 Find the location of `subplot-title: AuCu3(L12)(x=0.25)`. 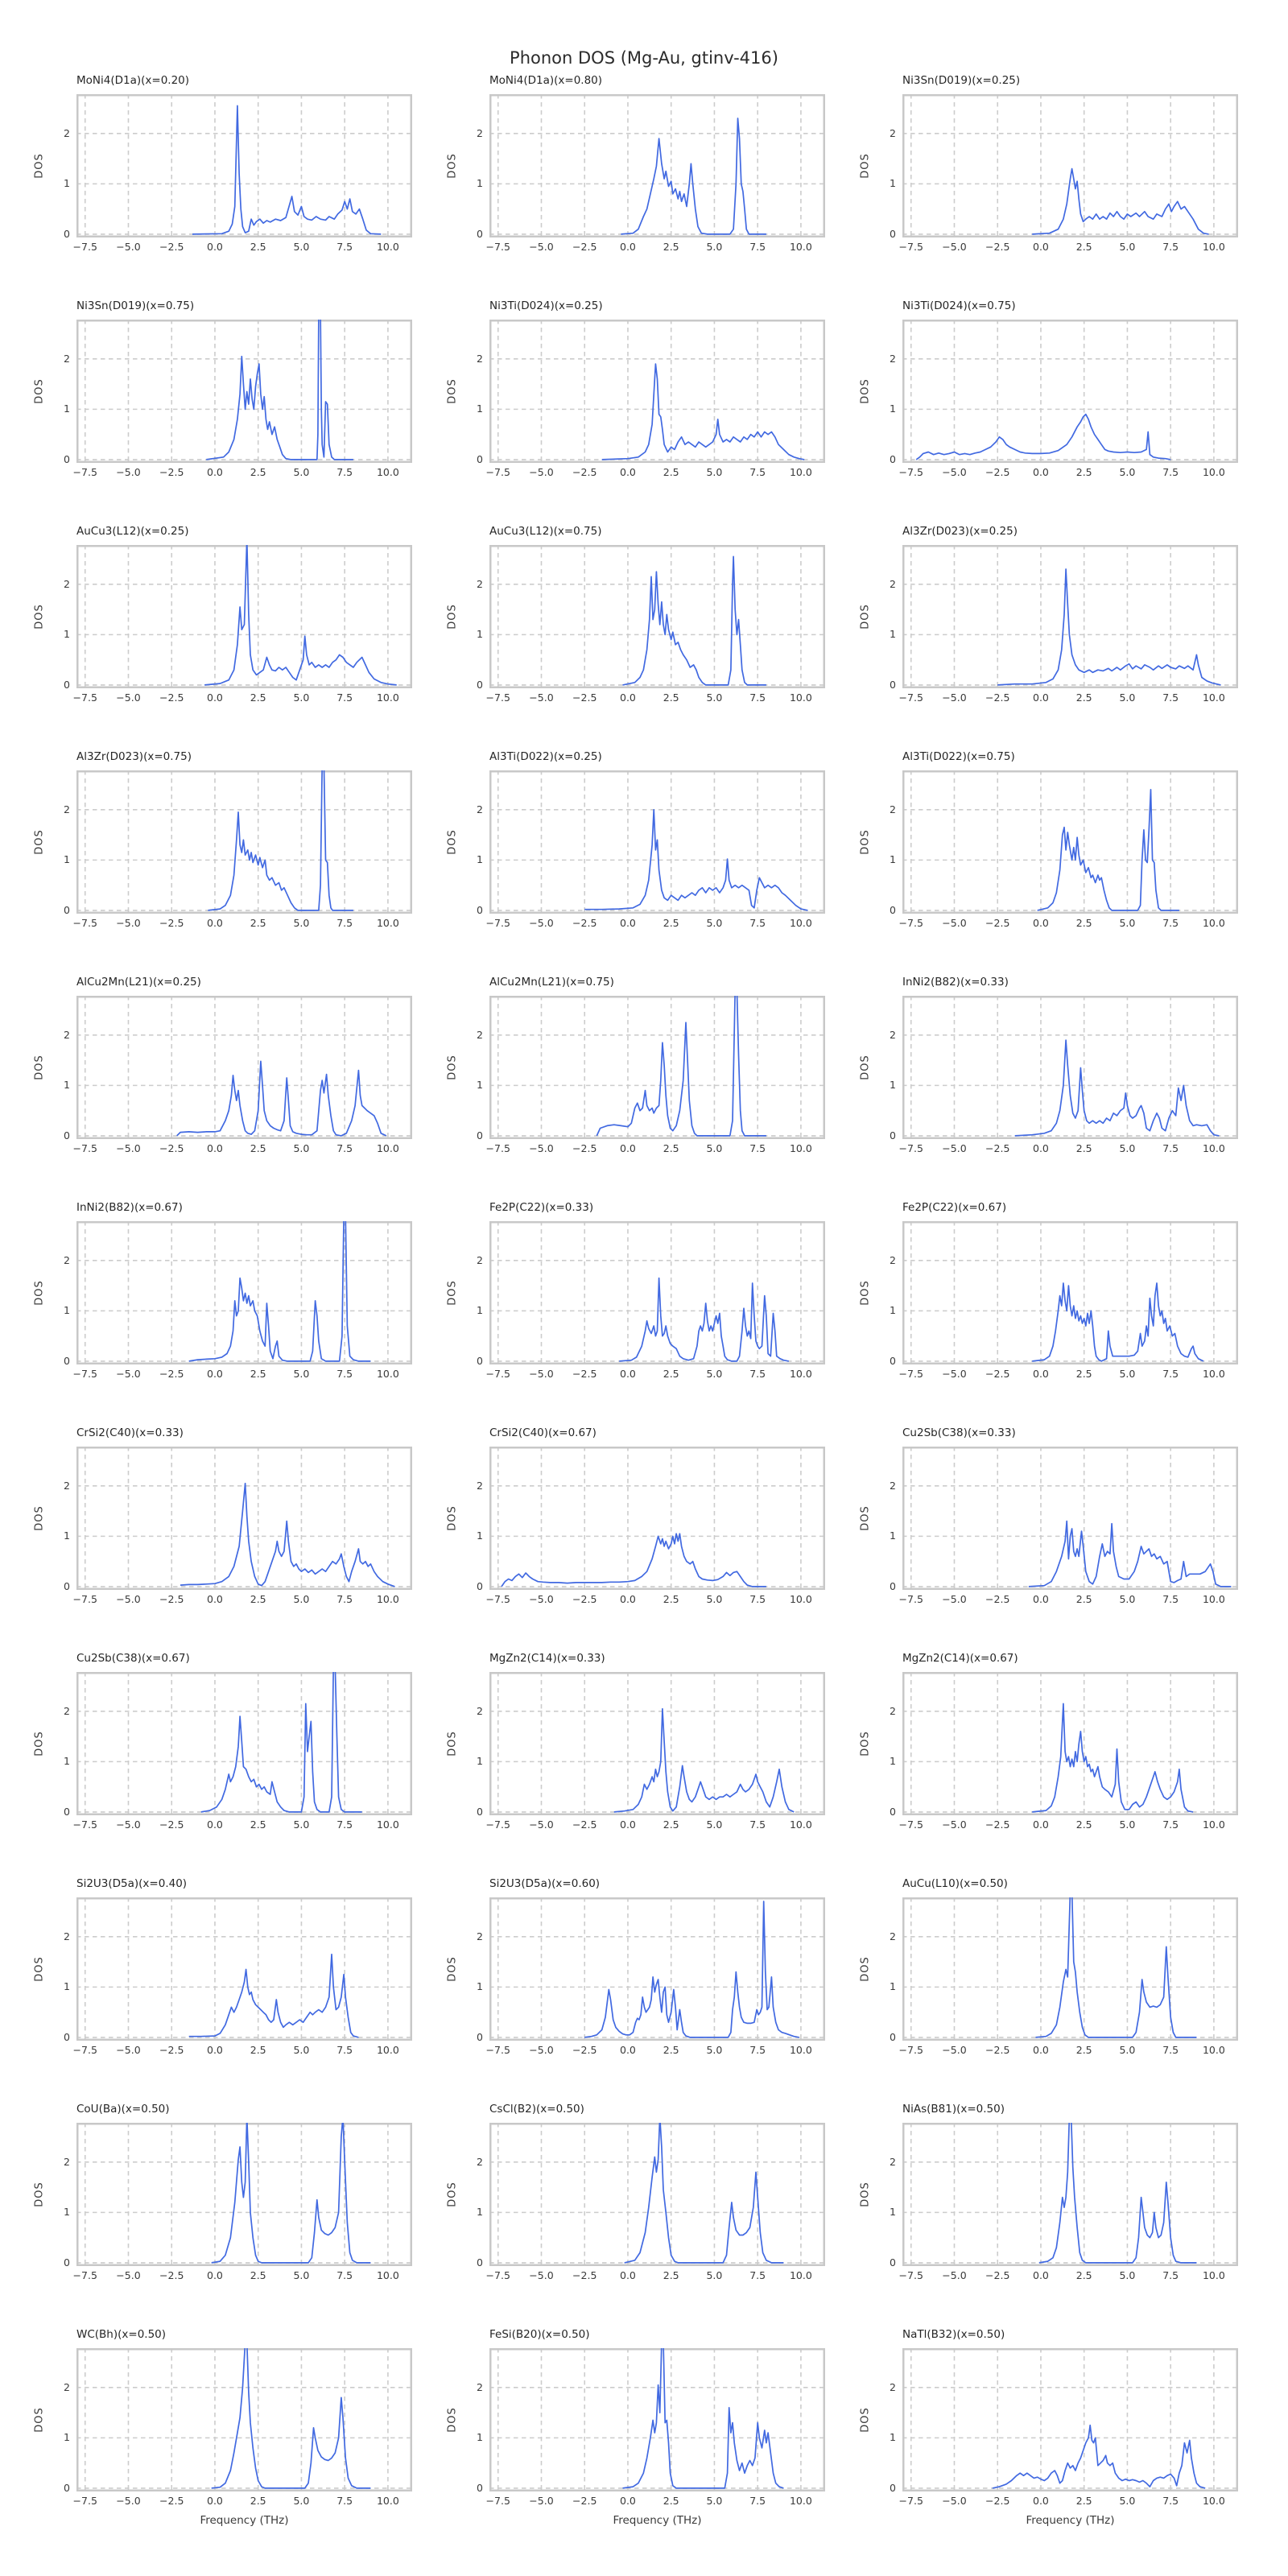

subplot-title: AuCu3(L12)(x=0.25) is located at coordinates (132, 531).